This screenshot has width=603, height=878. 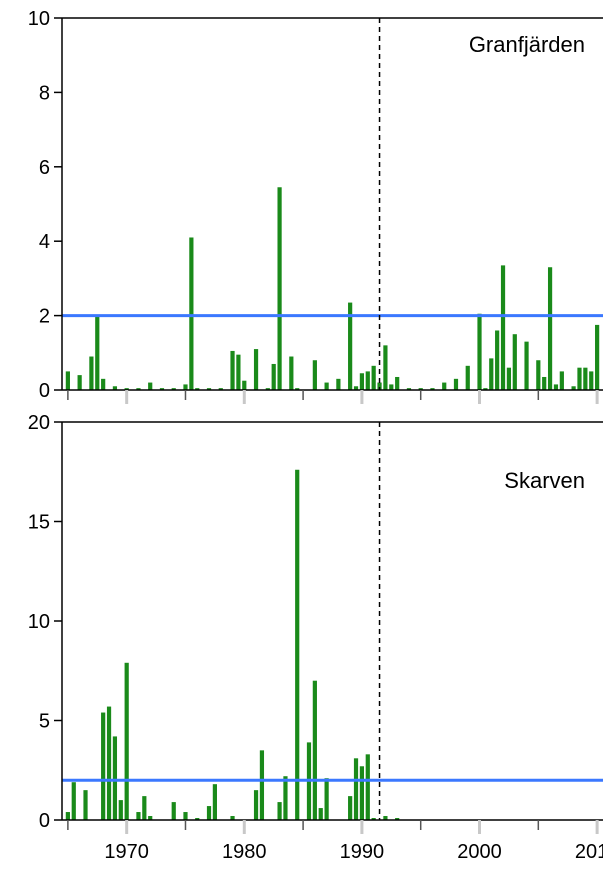 What do you see at coordinates (126, 852) in the screenshot?
I see `skarven-x-tick-label: 1970` at bounding box center [126, 852].